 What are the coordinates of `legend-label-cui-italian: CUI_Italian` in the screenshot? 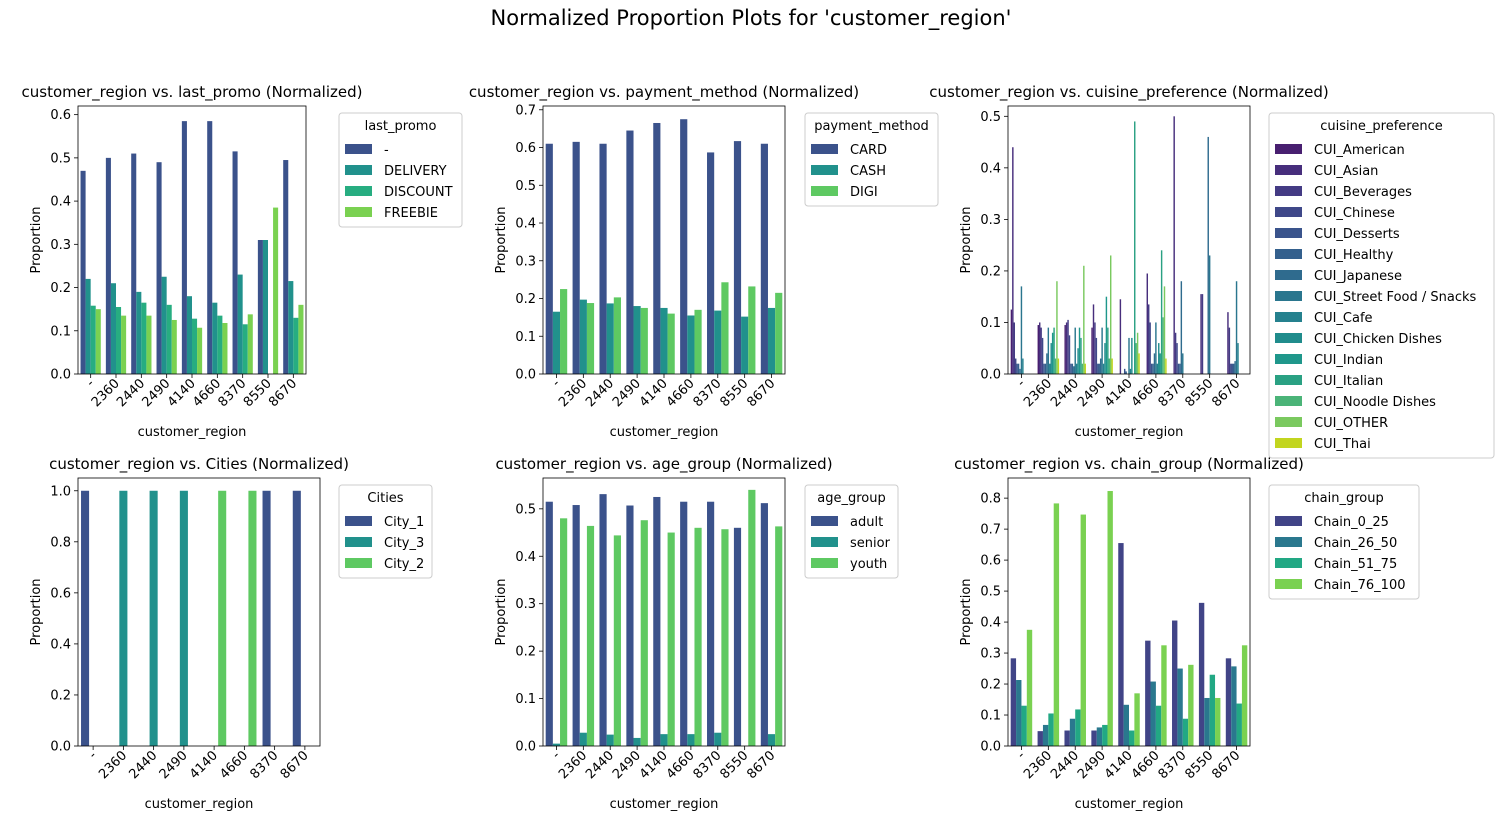 It's located at (1348, 381).